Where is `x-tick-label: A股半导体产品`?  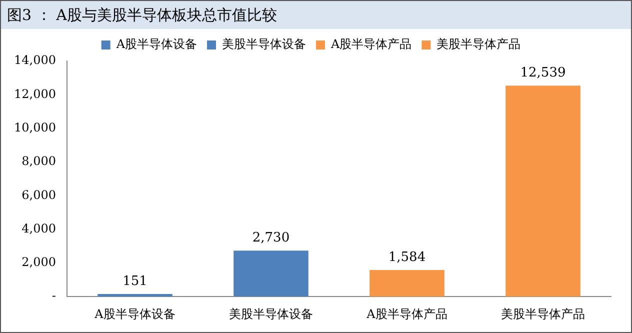 x-tick-label: A股半导体产品 is located at coordinates (407, 313).